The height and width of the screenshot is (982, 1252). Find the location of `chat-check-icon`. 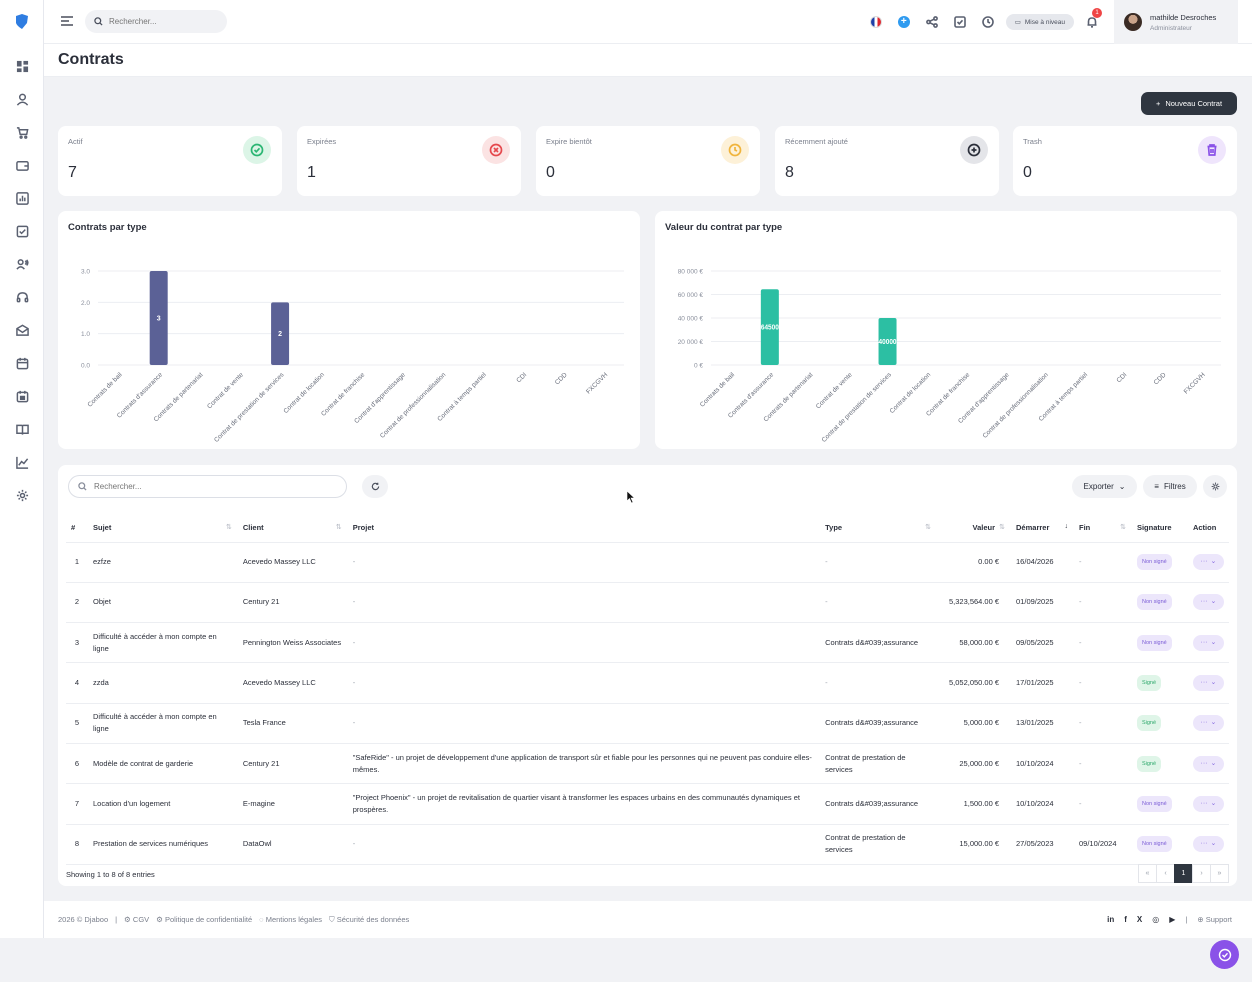

chat-check-icon is located at coordinates (1224, 954).